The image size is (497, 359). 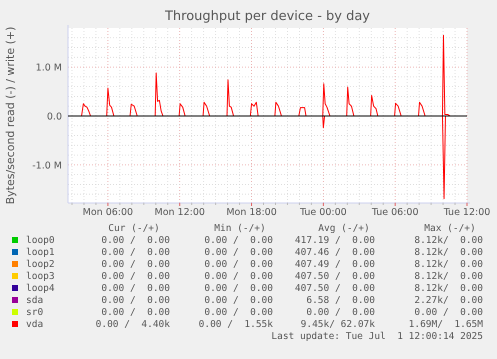 I want to click on text: 6.58 / 0.00, so click(x=341, y=300).